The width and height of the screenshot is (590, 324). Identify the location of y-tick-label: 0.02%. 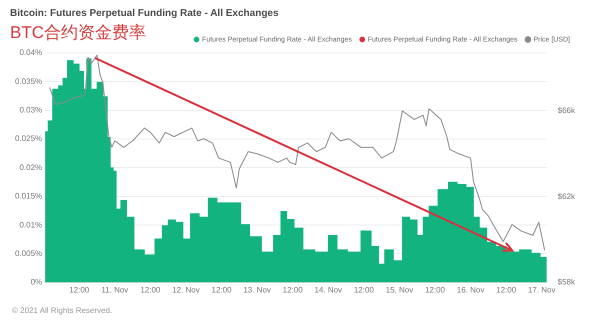
(30, 167).